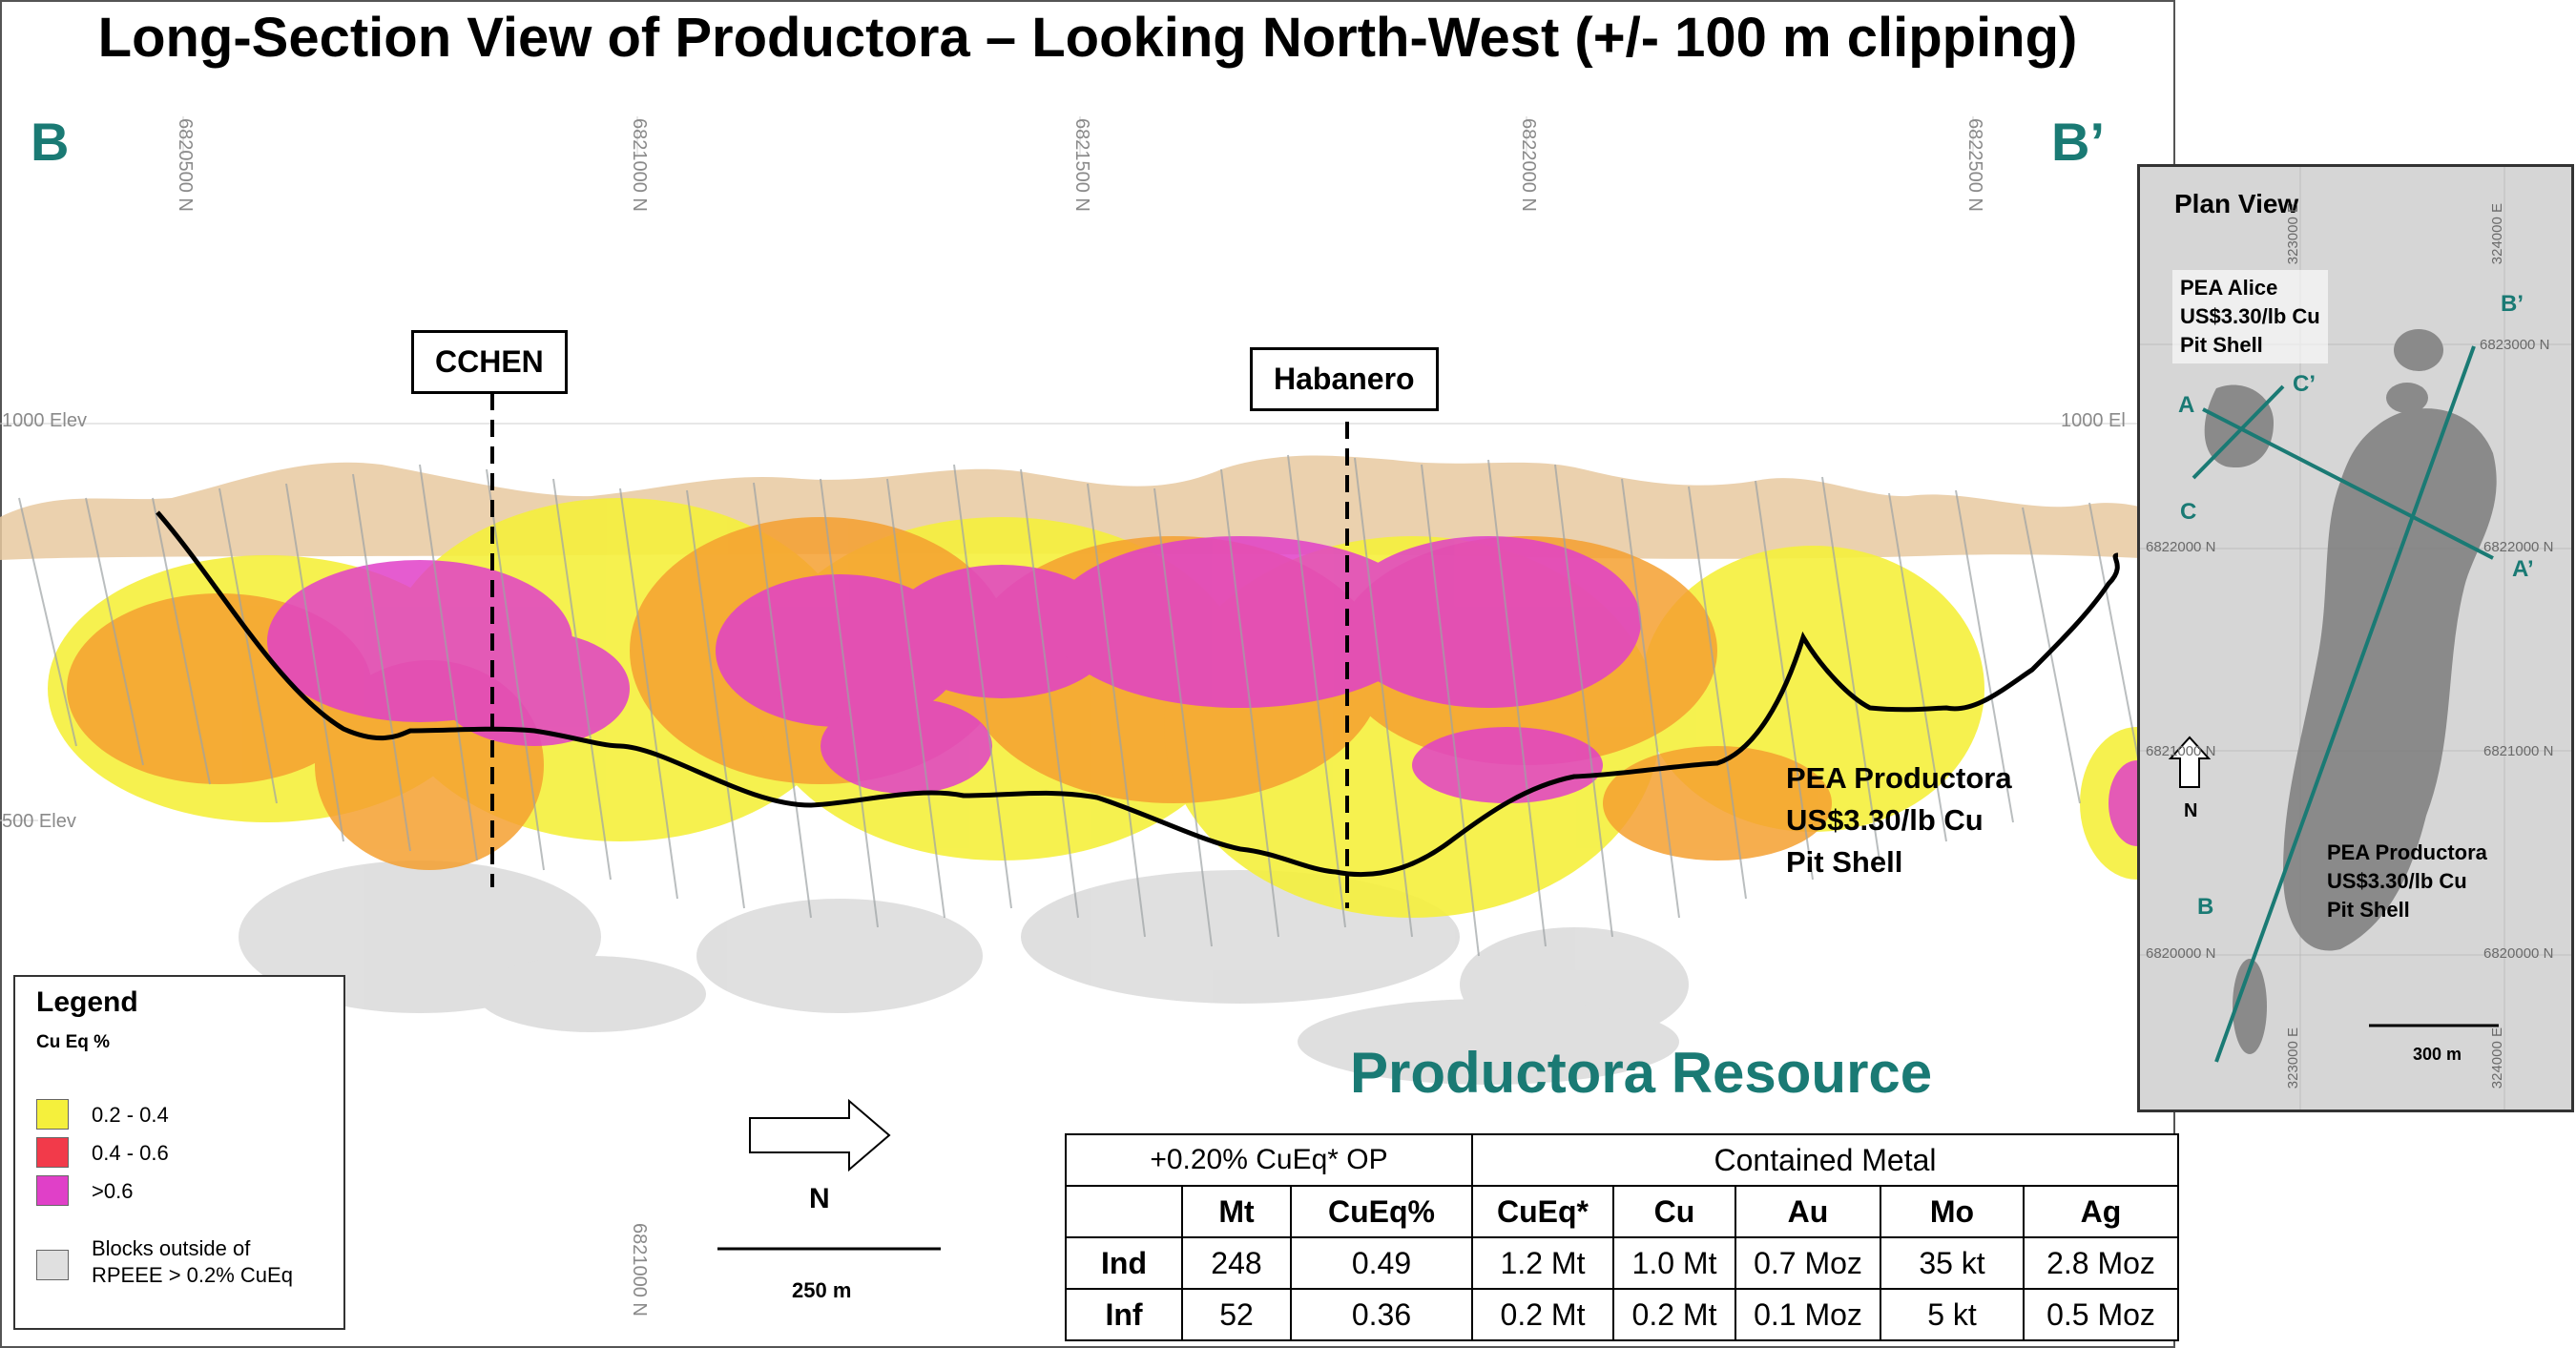 This screenshot has width=2576, height=1348. I want to click on table-cell: 5 kt, so click(1952, 1314).